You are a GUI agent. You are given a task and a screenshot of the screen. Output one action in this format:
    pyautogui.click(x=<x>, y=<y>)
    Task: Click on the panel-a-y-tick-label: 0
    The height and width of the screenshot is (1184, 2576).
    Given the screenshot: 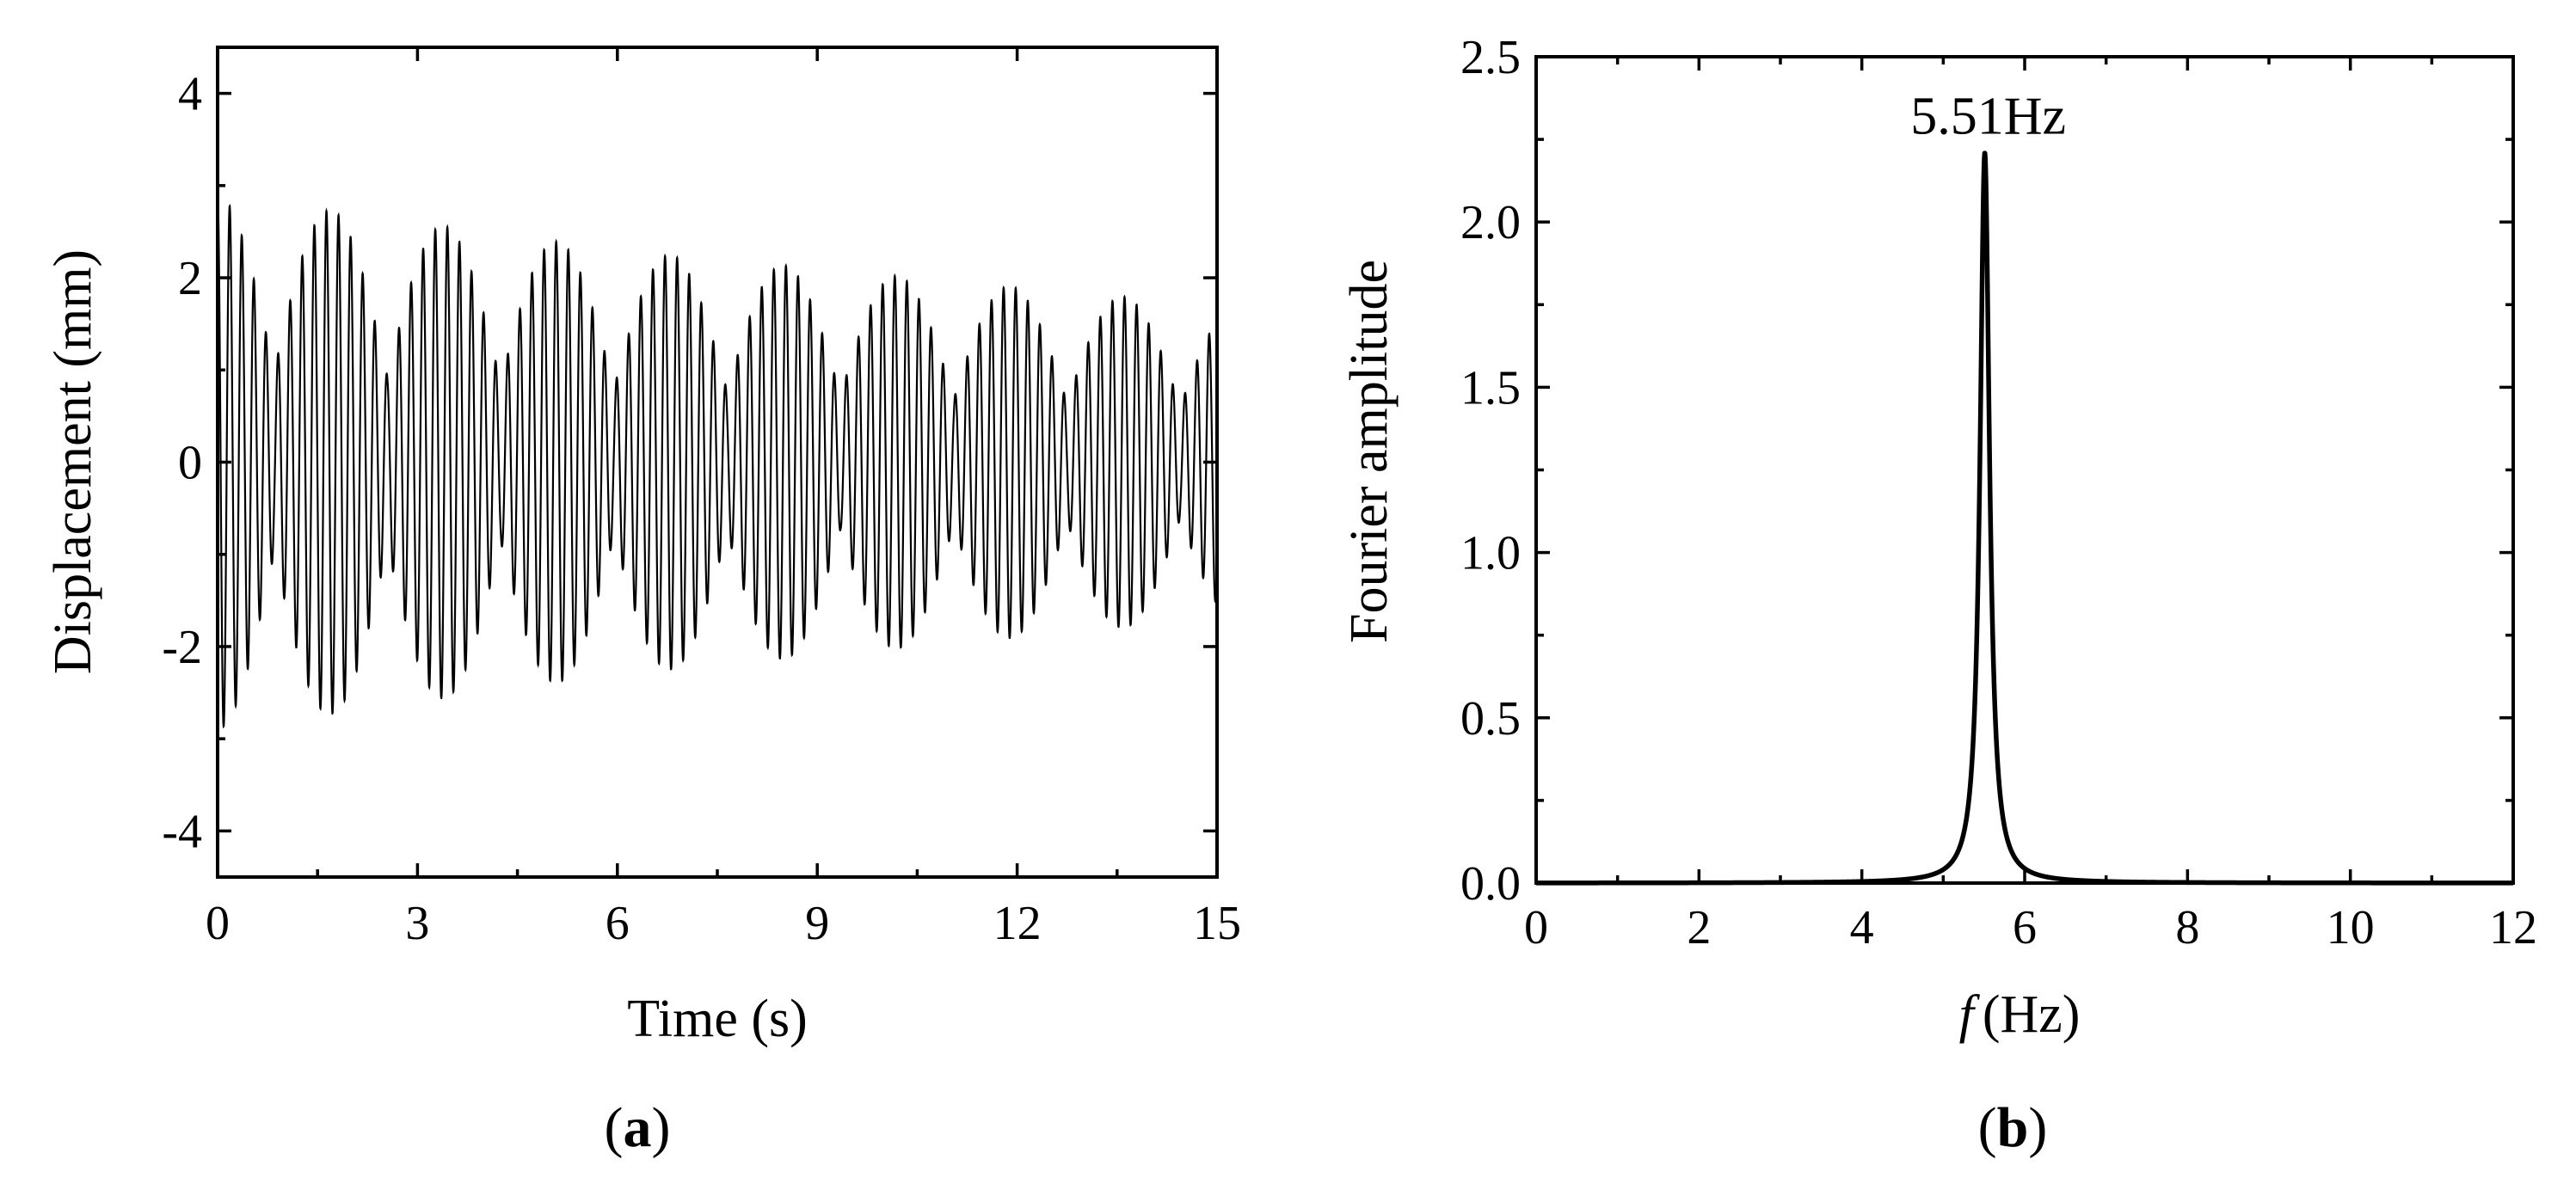 What is the action you would take?
    pyautogui.click(x=190, y=463)
    